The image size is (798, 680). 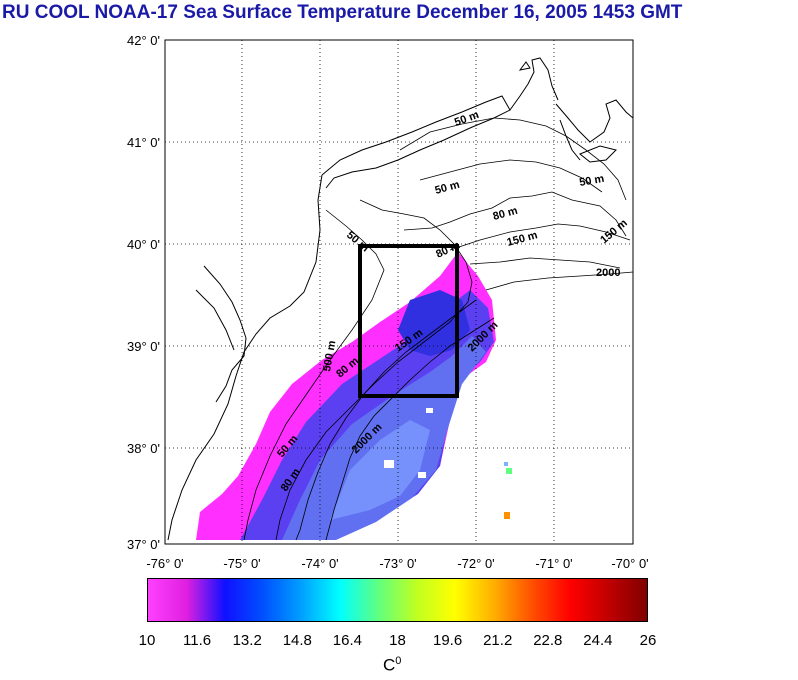 What do you see at coordinates (398, 661) in the screenshot?
I see `unit-superscript: 0` at bounding box center [398, 661].